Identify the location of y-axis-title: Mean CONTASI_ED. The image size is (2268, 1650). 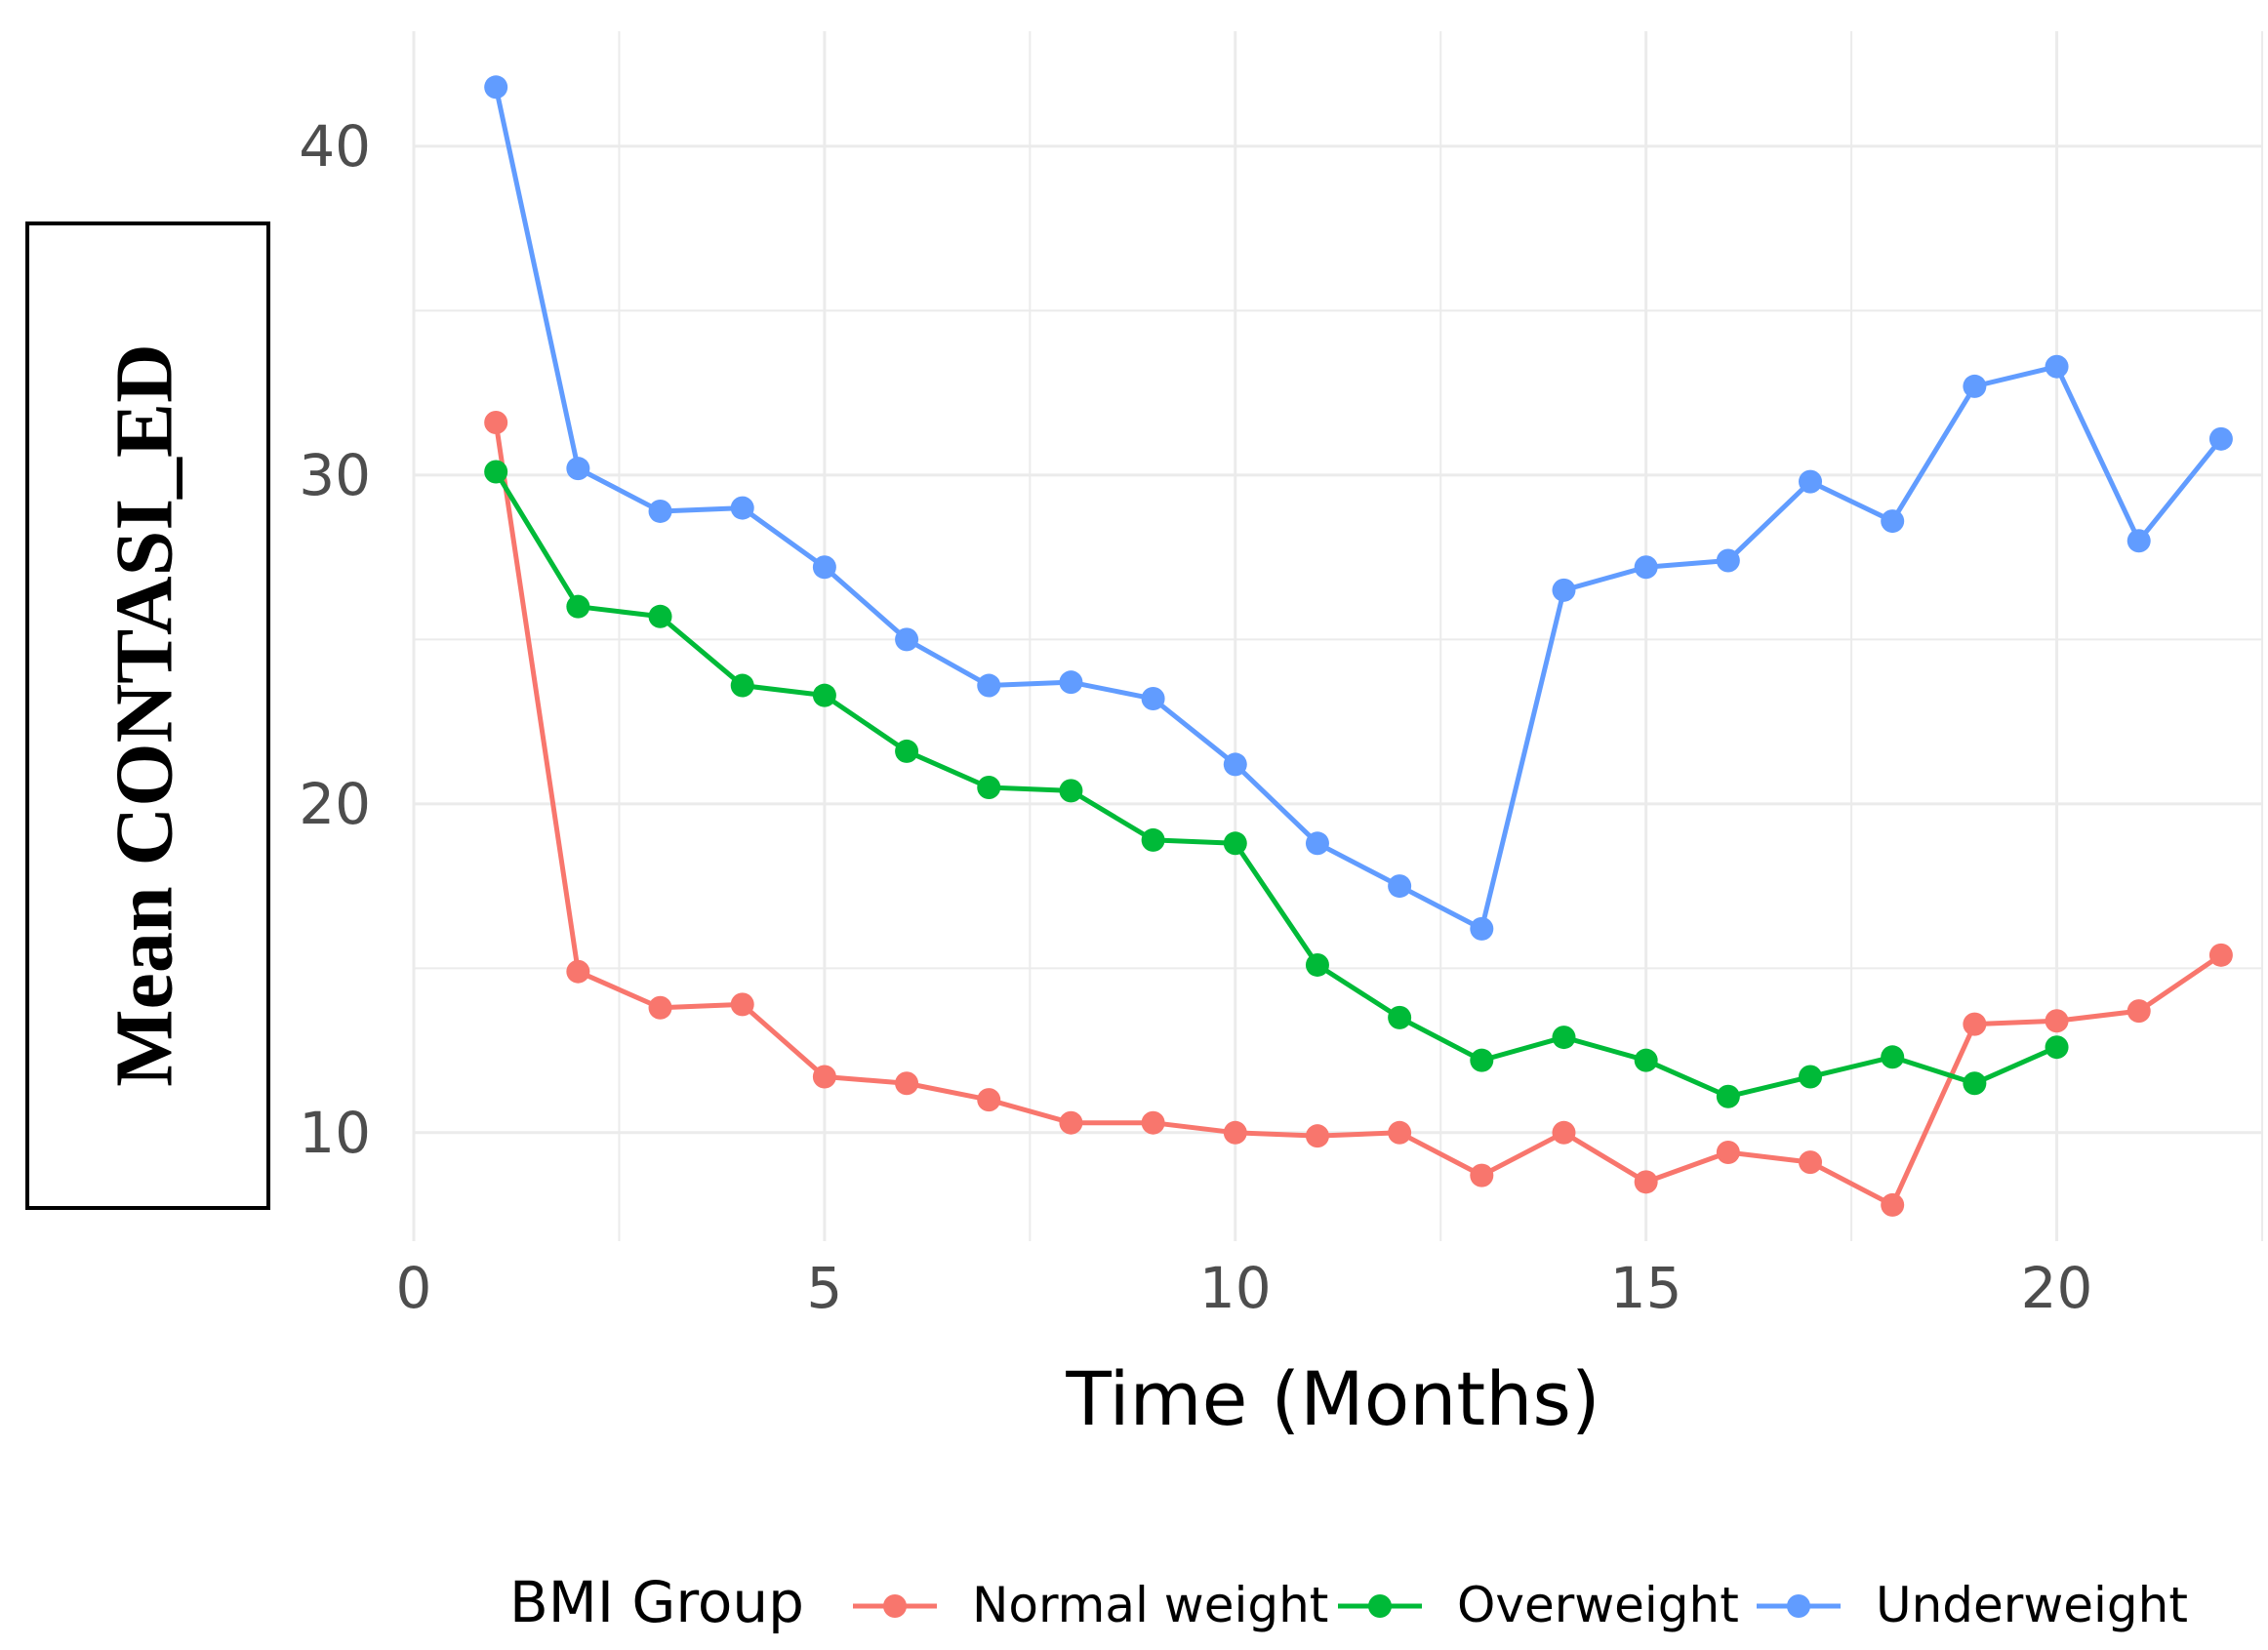
(144, 715).